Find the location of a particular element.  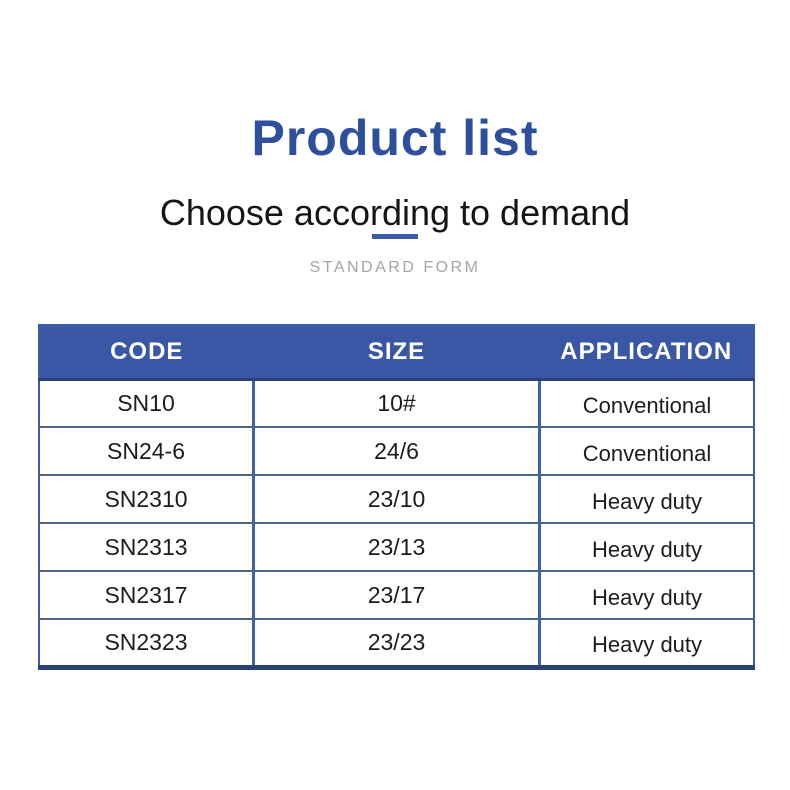

table-row: SN24-6 24/6 Conventional is located at coordinates (396, 450).